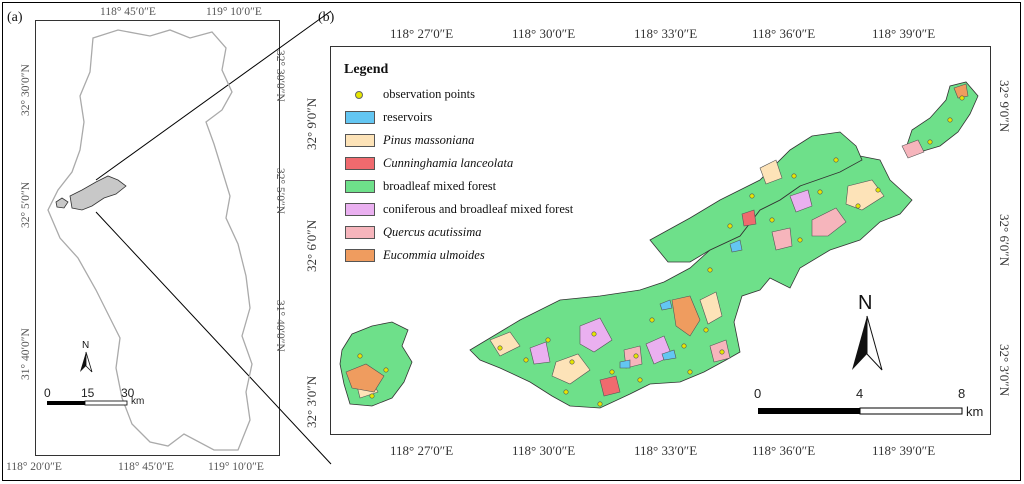 This screenshot has height=484, width=1024. I want to click on scalebar-a-label: 30, so click(128, 393).